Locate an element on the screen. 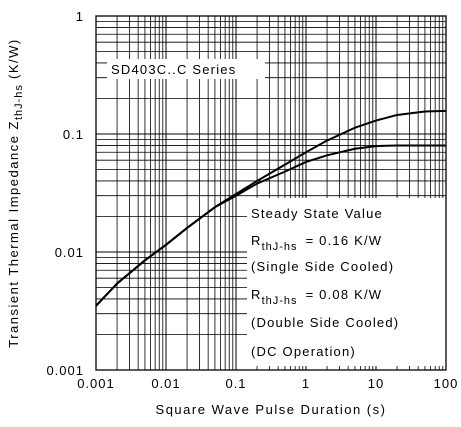 The height and width of the screenshot is (427, 461). x-tick-label: 10 is located at coordinates (376, 383).